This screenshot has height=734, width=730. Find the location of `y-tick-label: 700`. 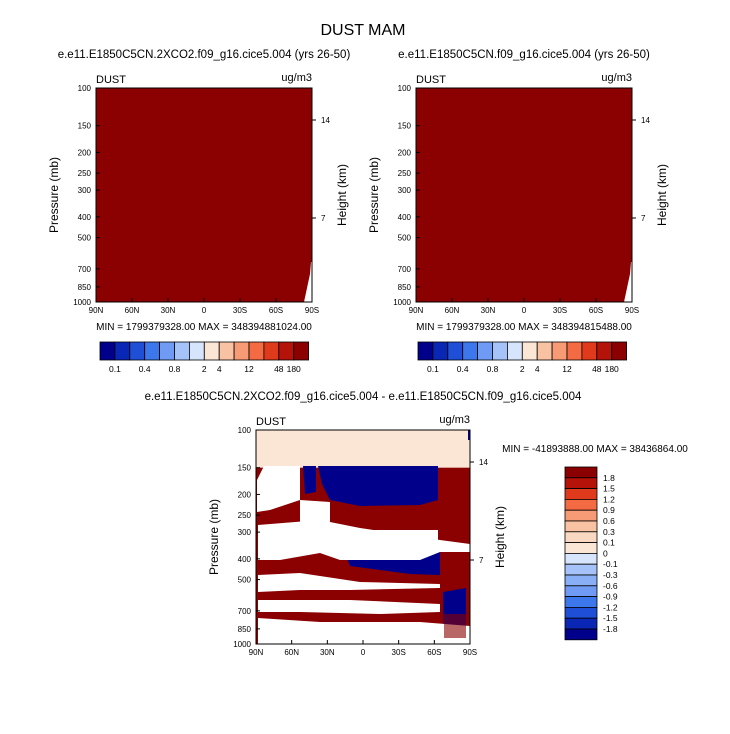

y-tick-label: 700 is located at coordinates (405, 269).